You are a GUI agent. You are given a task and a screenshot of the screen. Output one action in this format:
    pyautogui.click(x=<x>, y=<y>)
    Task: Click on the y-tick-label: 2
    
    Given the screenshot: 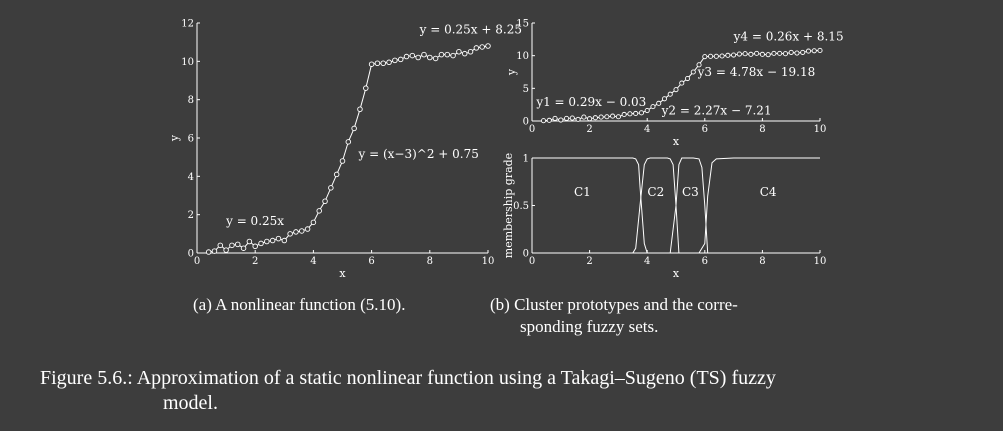 What is the action you would take?
    pyautogui.click(x=191, y=215)
    